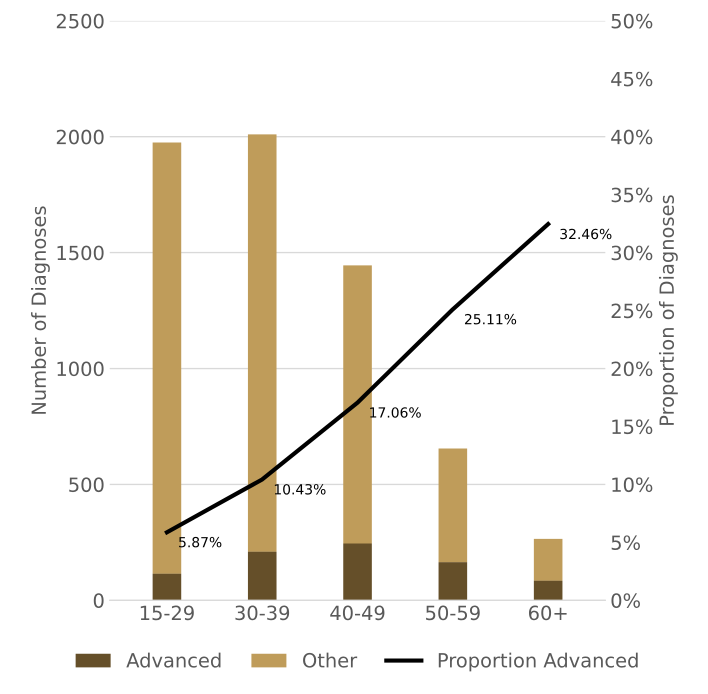 The image size is (708, 694). Describe the element at coordinates (40, 310) in the screenshot. I see `y-axis-title: Number of Diagnoses` at that location.